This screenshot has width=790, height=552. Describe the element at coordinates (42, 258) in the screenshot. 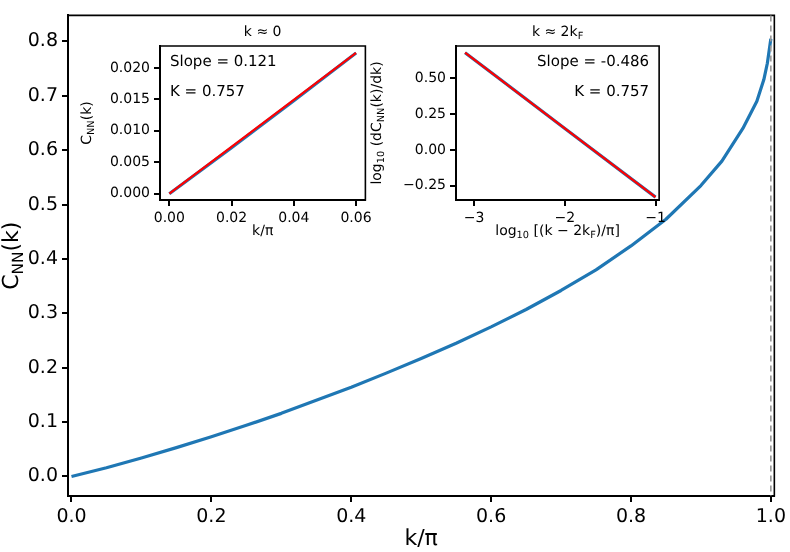

I see `y-tick-label: 0.4` at that location.